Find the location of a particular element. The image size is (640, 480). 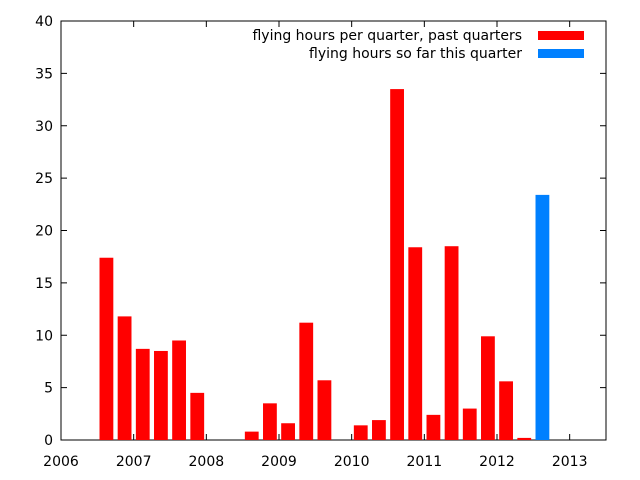

y-tick-label: 35 is located at coordinates (44, 74).